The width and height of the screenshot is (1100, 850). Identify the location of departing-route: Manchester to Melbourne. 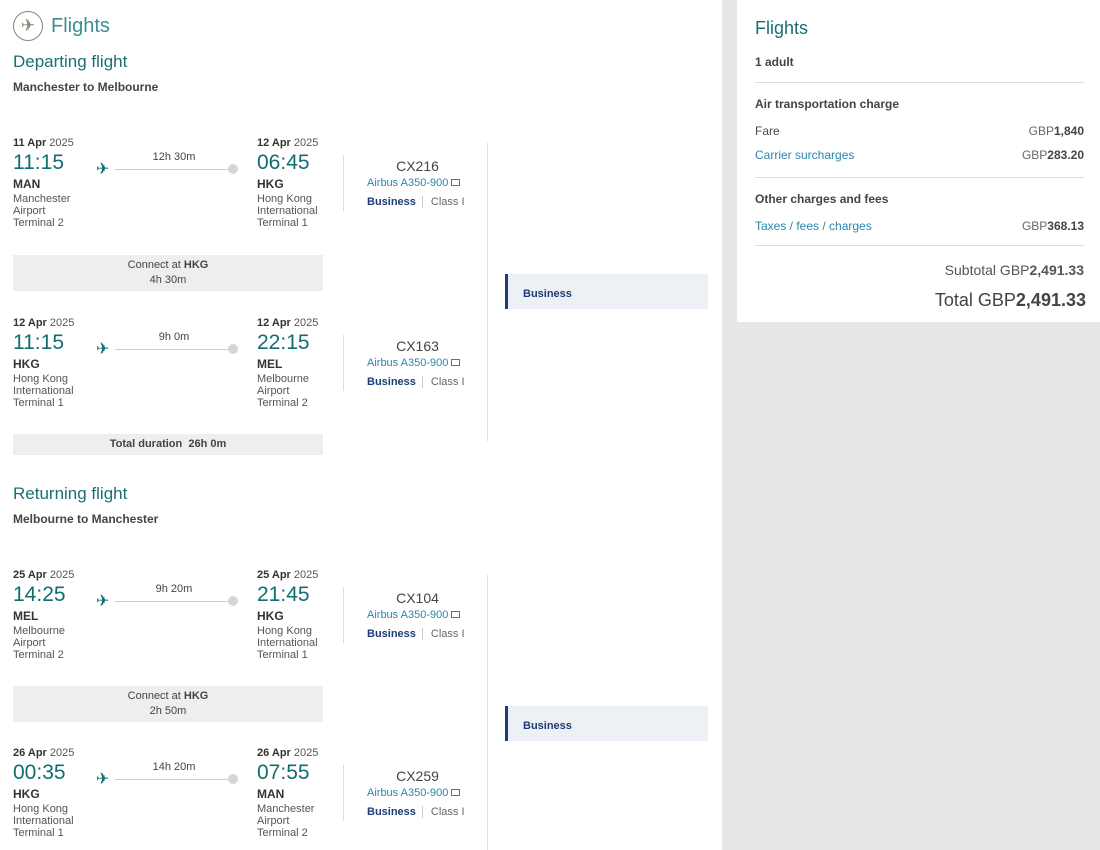
(86, 87).